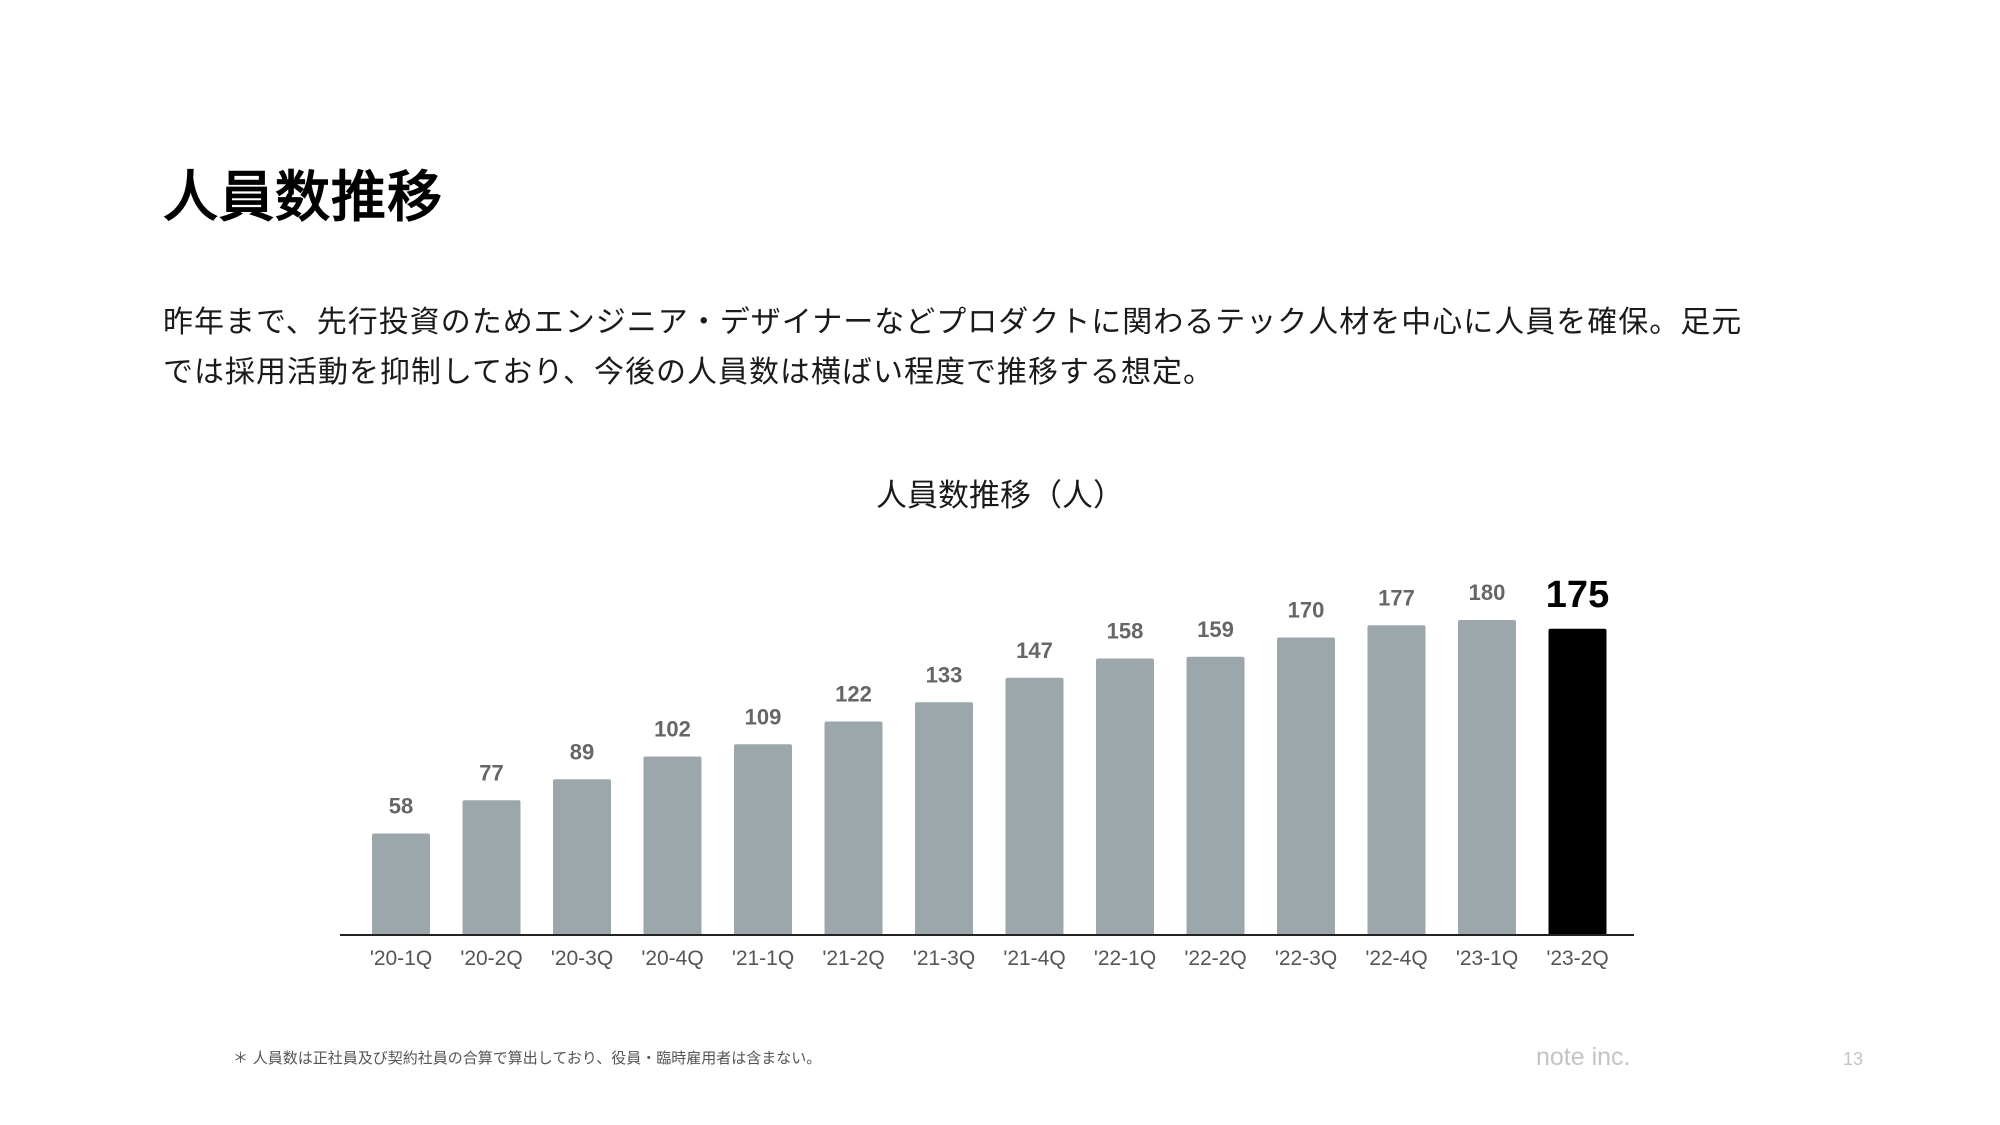 The height and width of the screenshot is (1125, 2000). What do you see at coordinates (1487, 592) in the screenshot?
I see `data-label: 180` at bounding box center [1487, 592].